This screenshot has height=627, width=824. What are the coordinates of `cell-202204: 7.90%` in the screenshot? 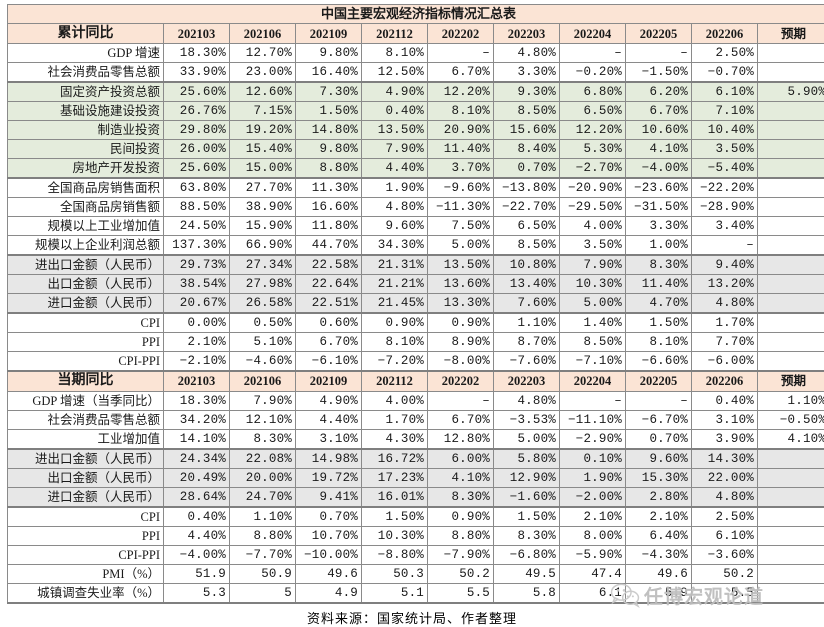 It's located at (592, 264).